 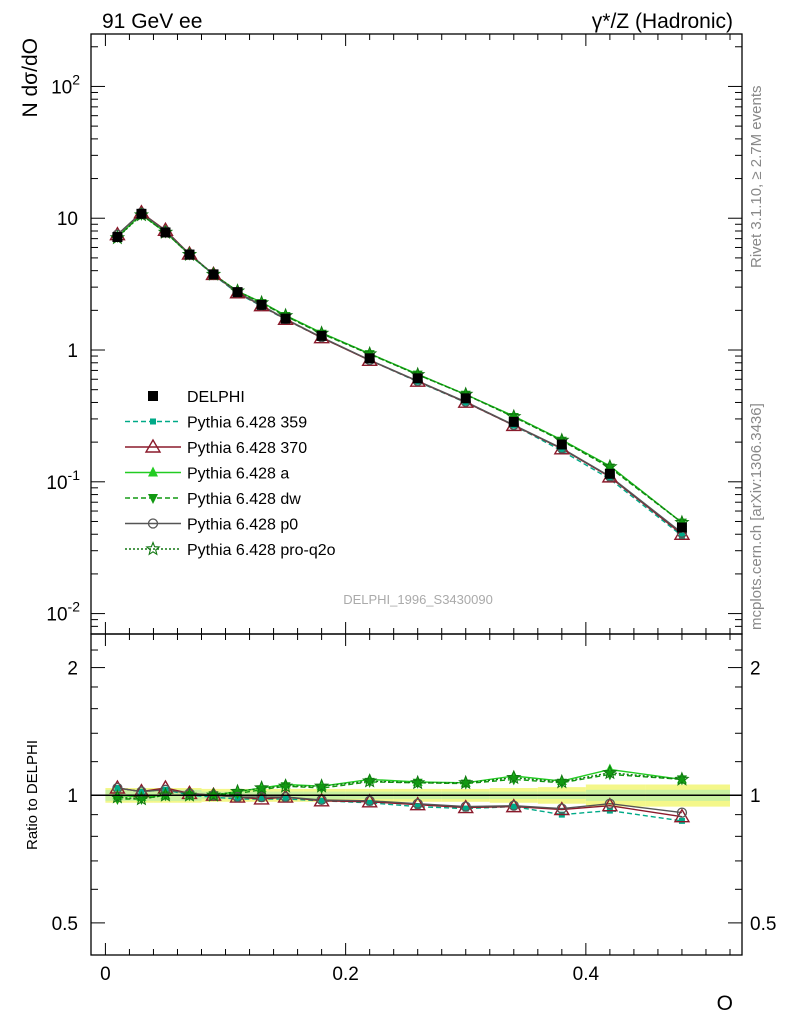 What do you see at coordinates (244, 499) in the screenshot?
I see `legend-label: Pythia 6.428 dw` at bounding box center [244, 499].